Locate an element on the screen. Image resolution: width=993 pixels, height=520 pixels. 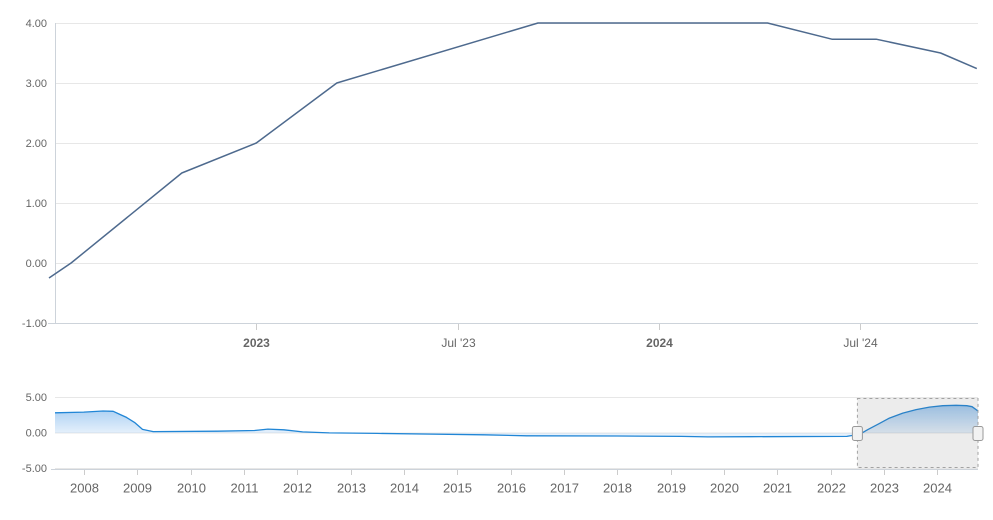
y-axis-label: 4.00 is located at coordinates (36, 24).